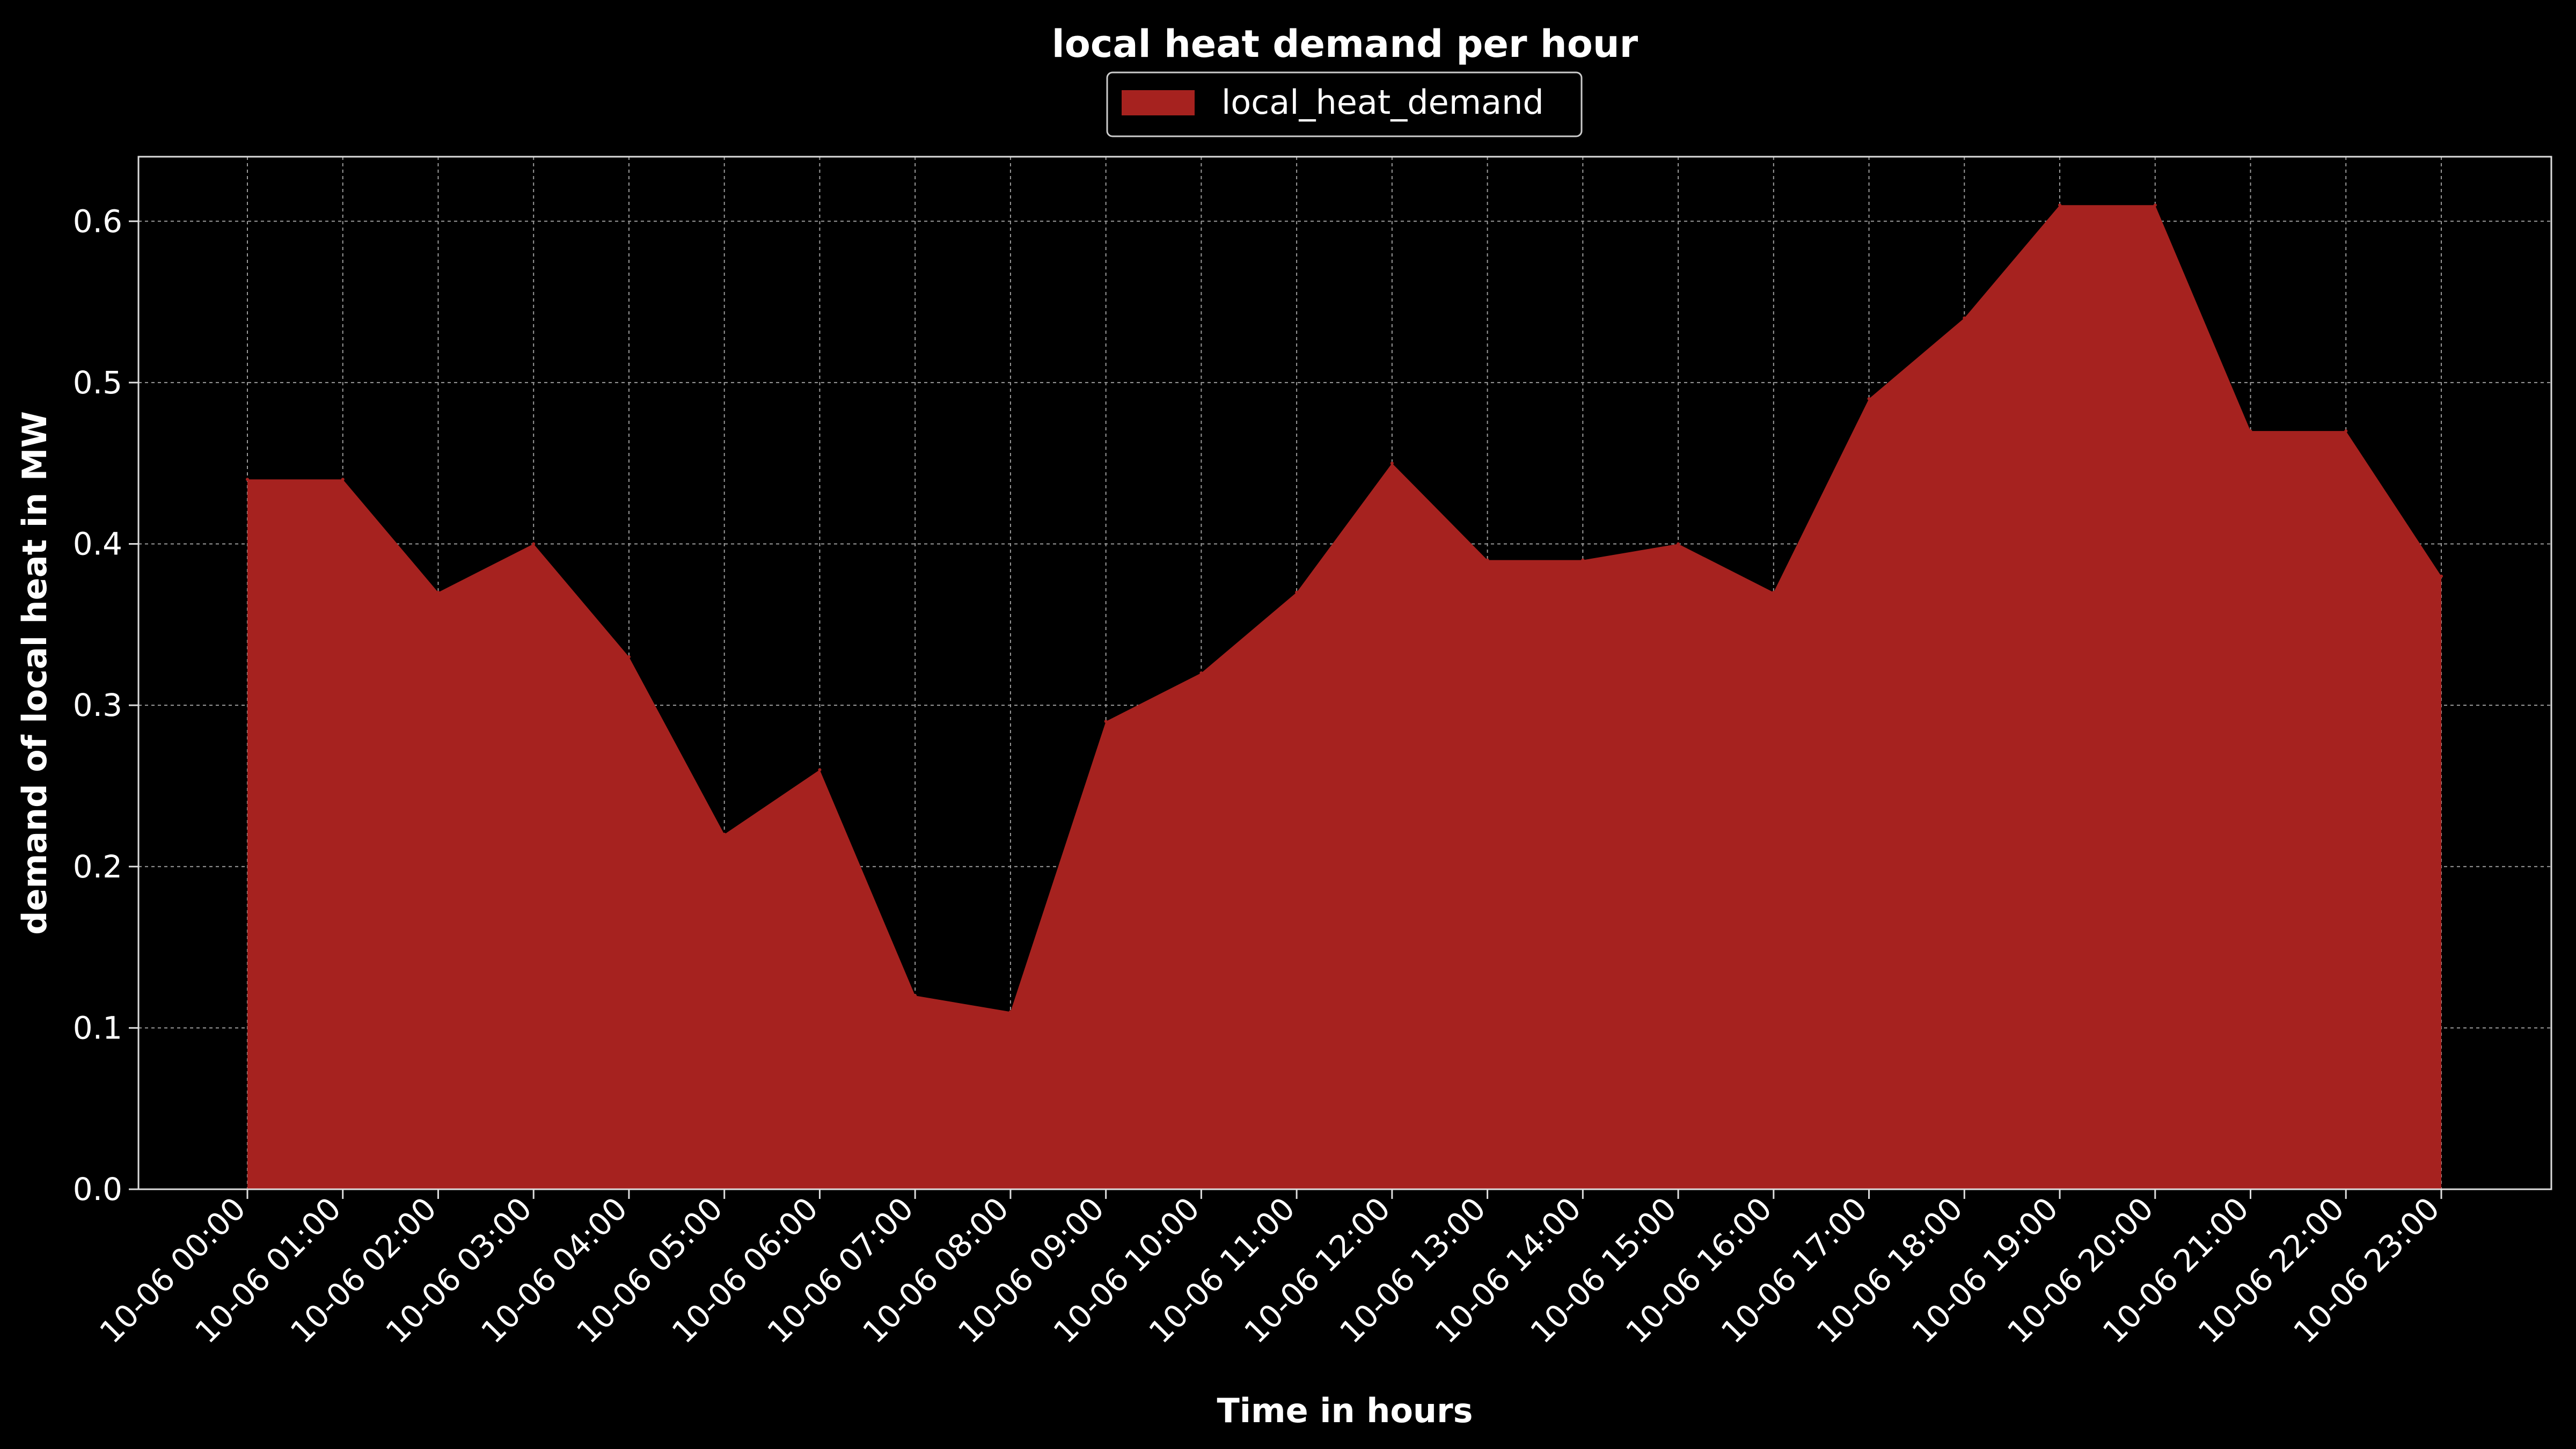 The width and height of the screenshot is (2576, 1449). I want to click on legend-label: local_heat_demand, so click(1382, 102).